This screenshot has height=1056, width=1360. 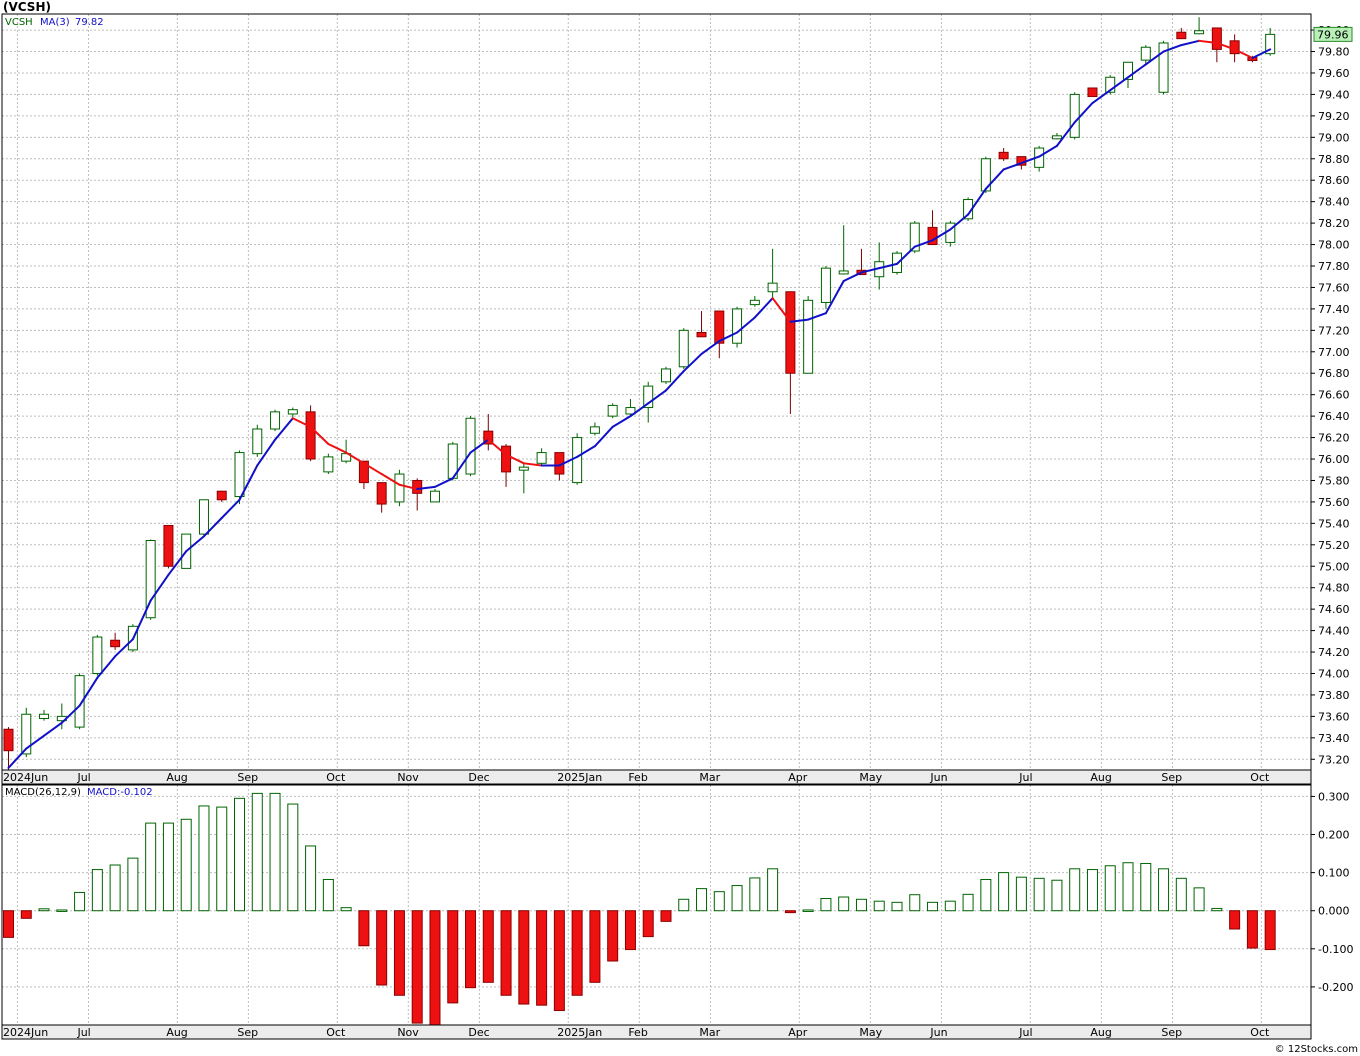 What do you see at coordinates (870, 1032) in the screenshot?
I see `macd-month-label: May` at bounding box center [870, 1032].